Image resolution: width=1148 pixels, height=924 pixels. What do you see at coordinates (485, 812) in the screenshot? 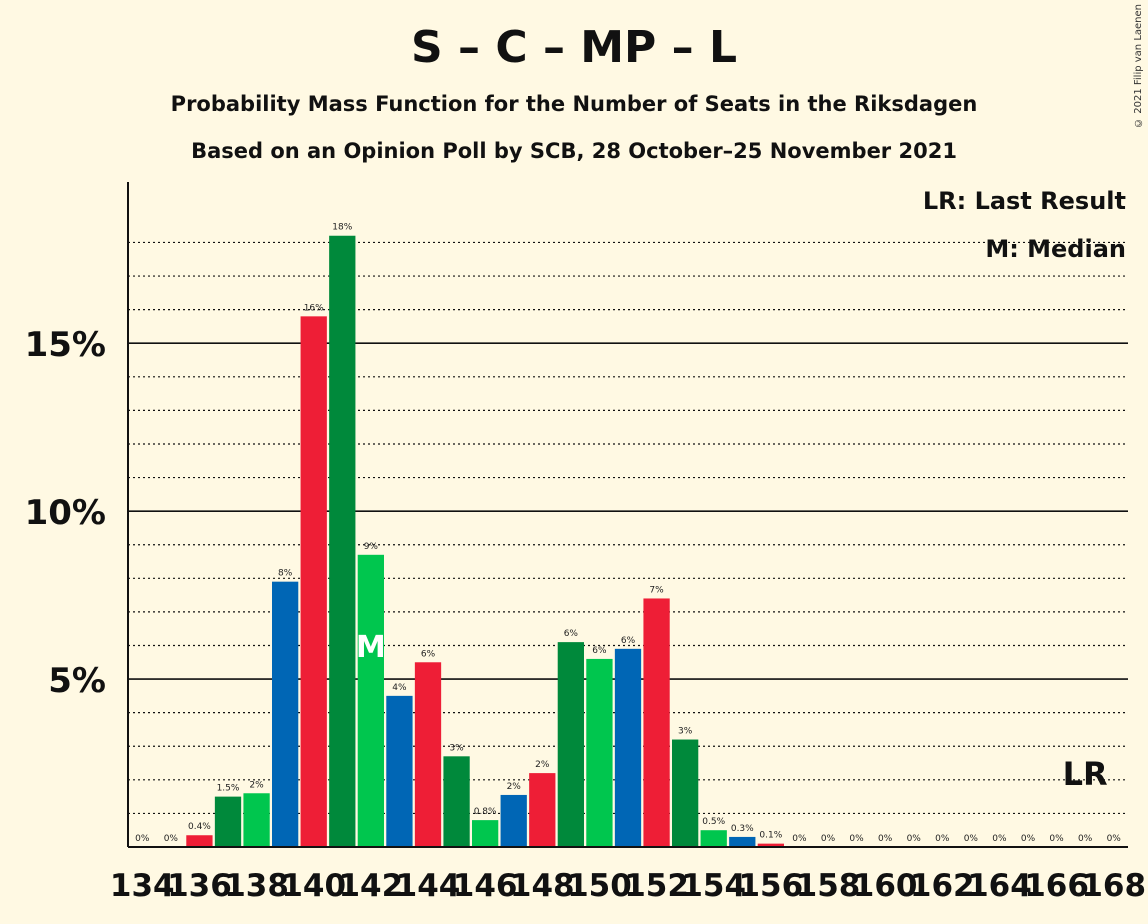
I see `data-label: 0.8%` at bounding box center [485, 812].